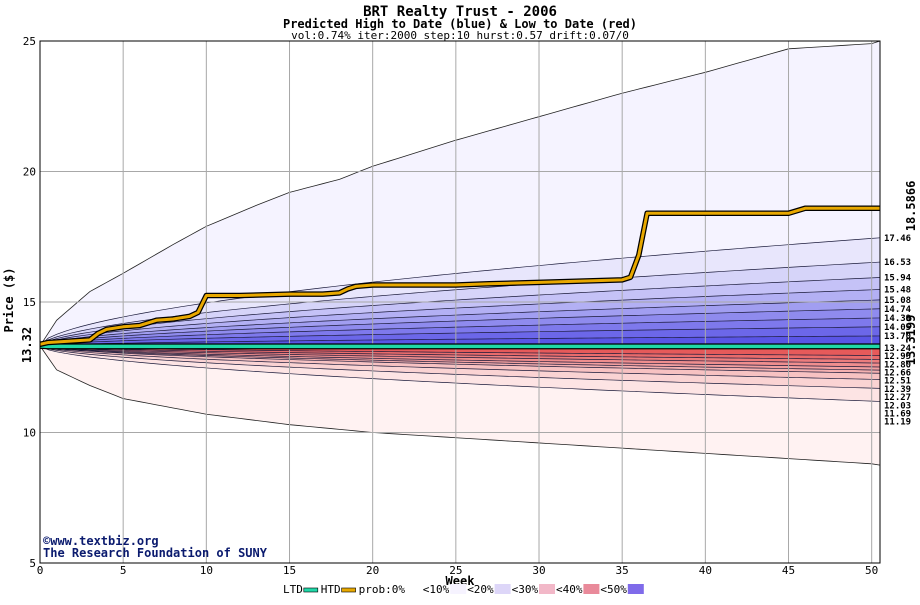  I want to click on legend-label-5: <30%, so click(525, 589).